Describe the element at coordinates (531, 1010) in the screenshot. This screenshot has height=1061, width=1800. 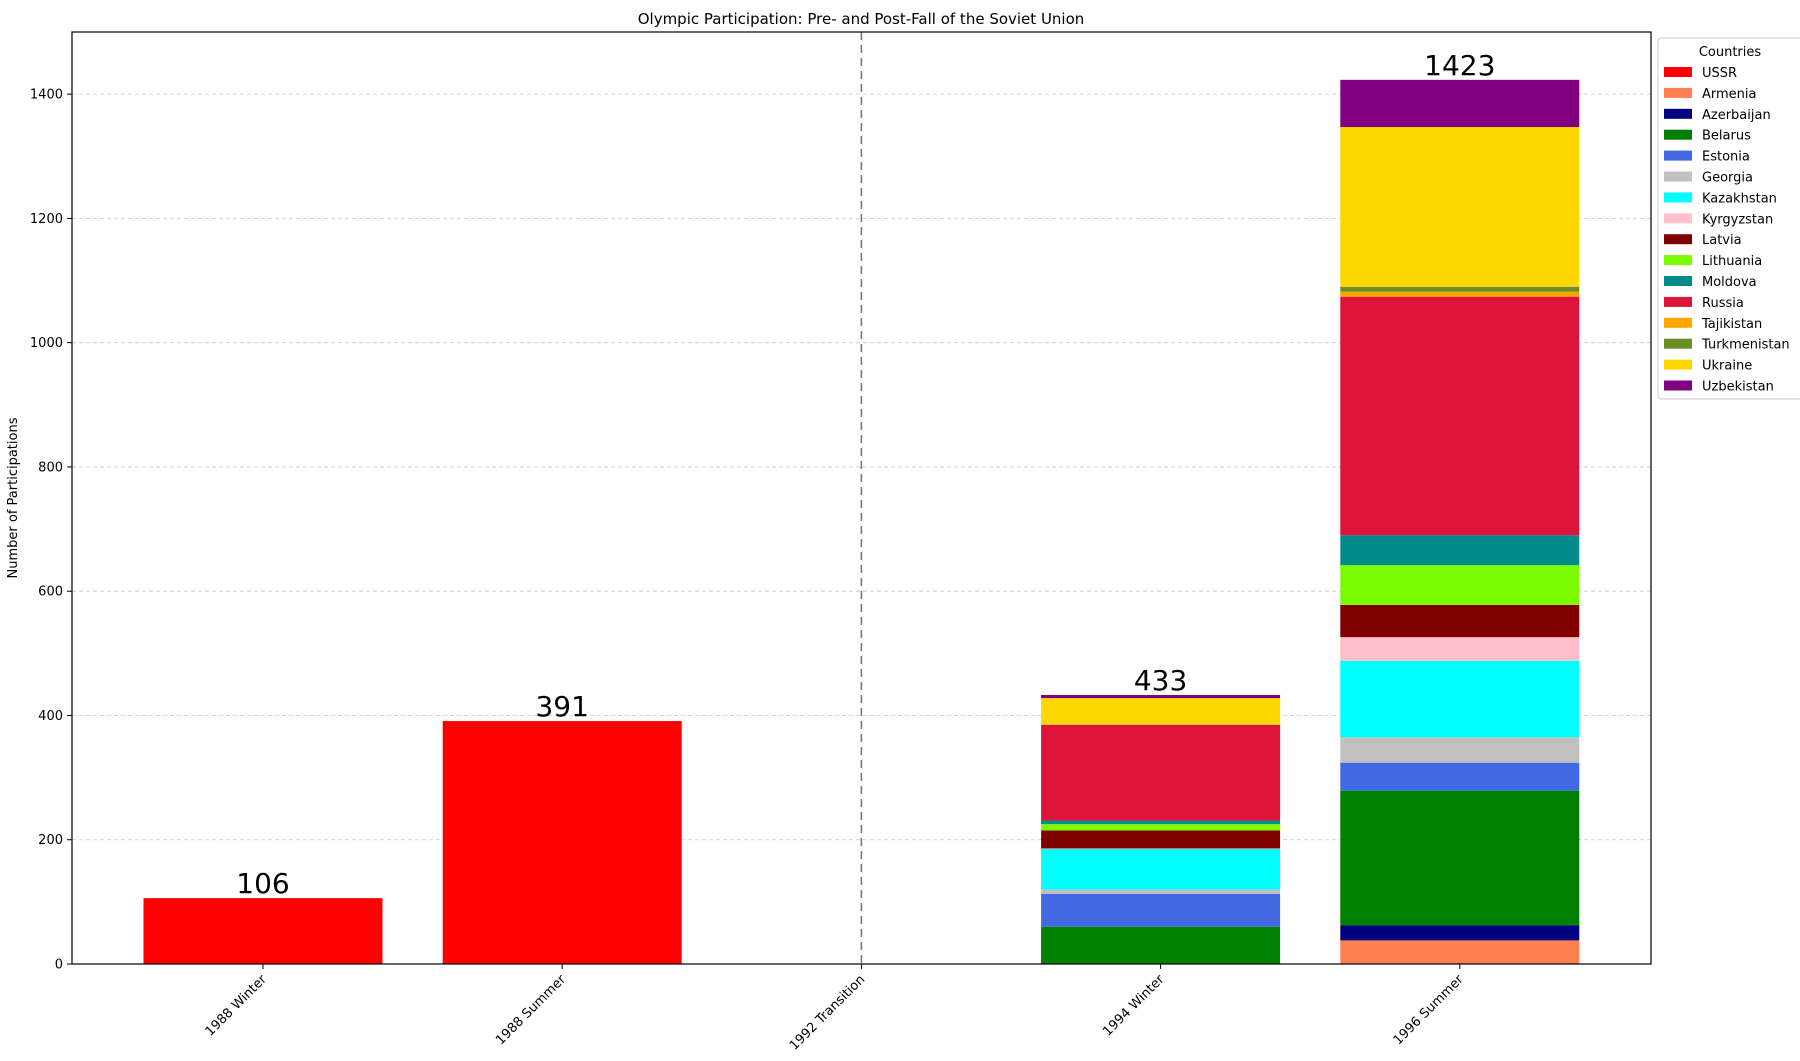
I see `x-tick-label: 1988 Summer` at that location.